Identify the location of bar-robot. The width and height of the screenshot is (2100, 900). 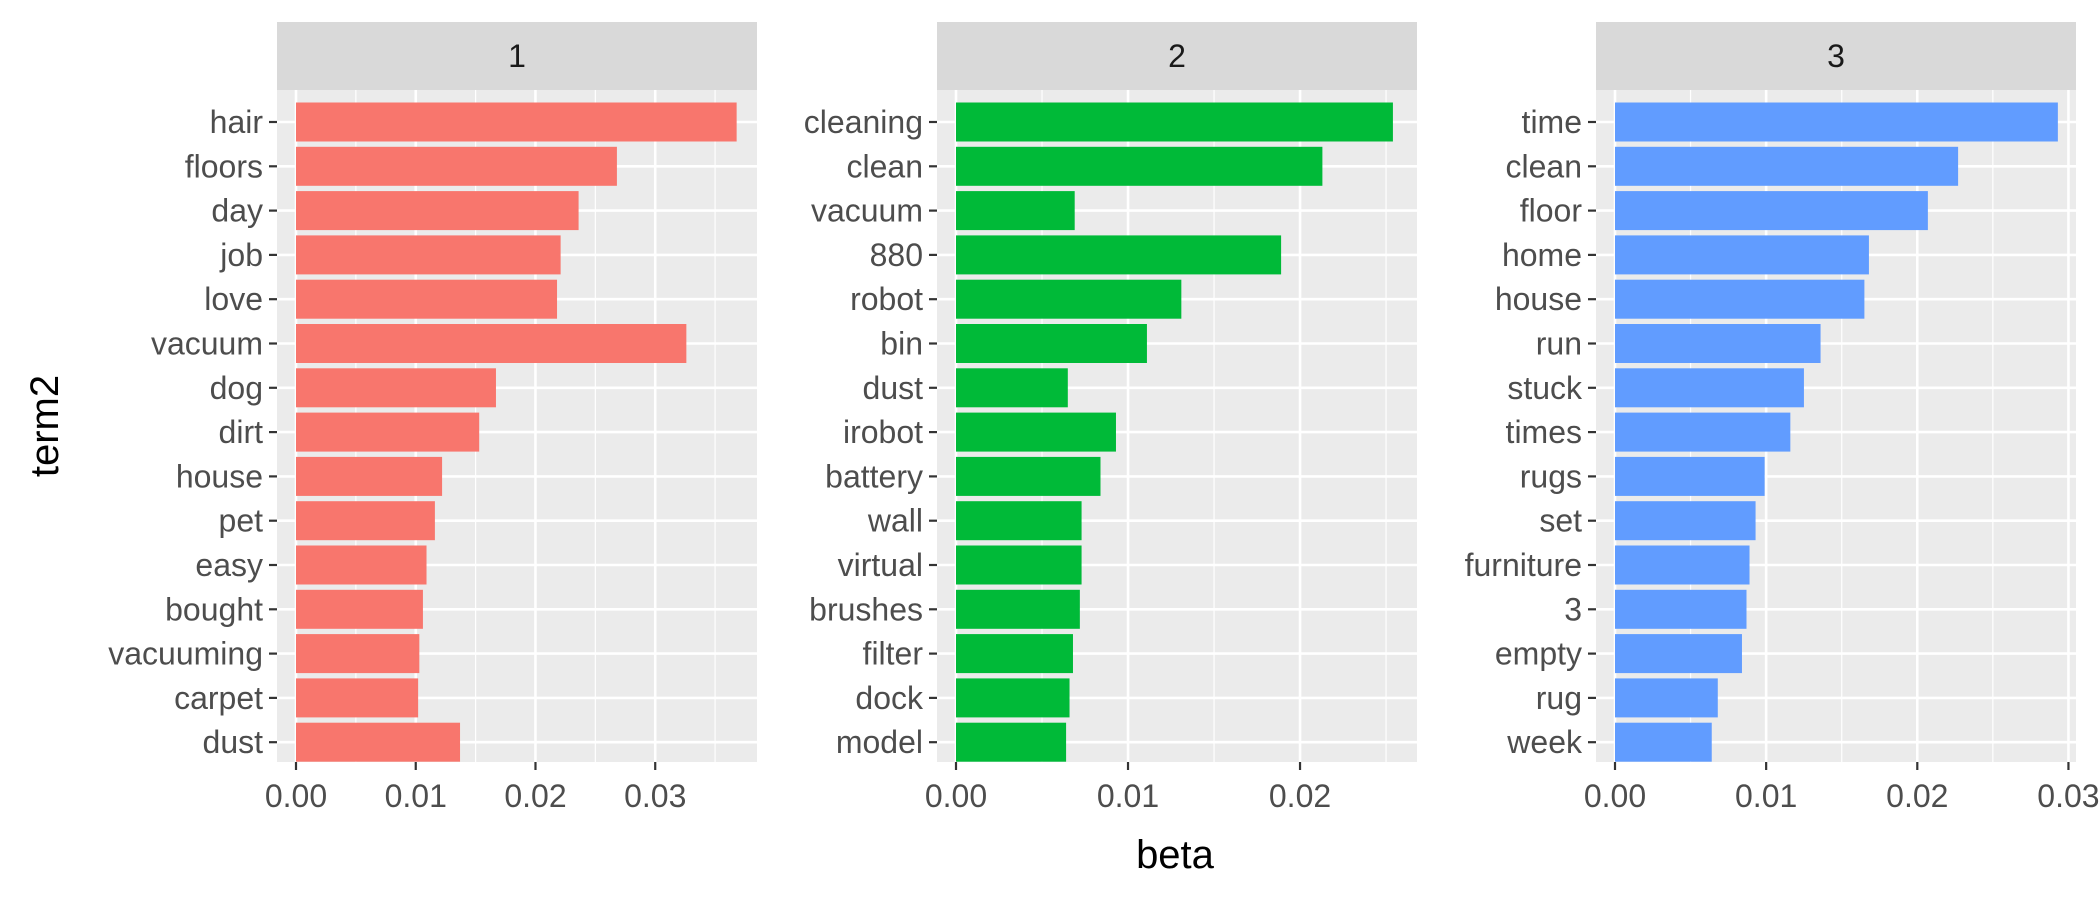
(1069, 299).